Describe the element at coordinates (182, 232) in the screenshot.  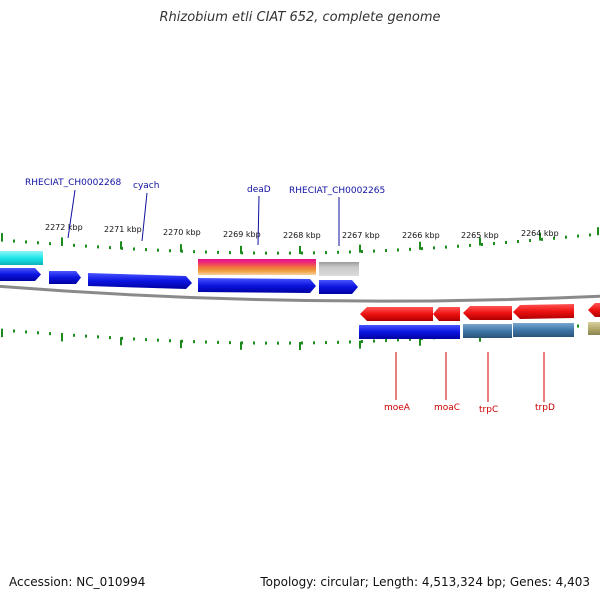
I see `scale-label: 2270 kbp` at that location.